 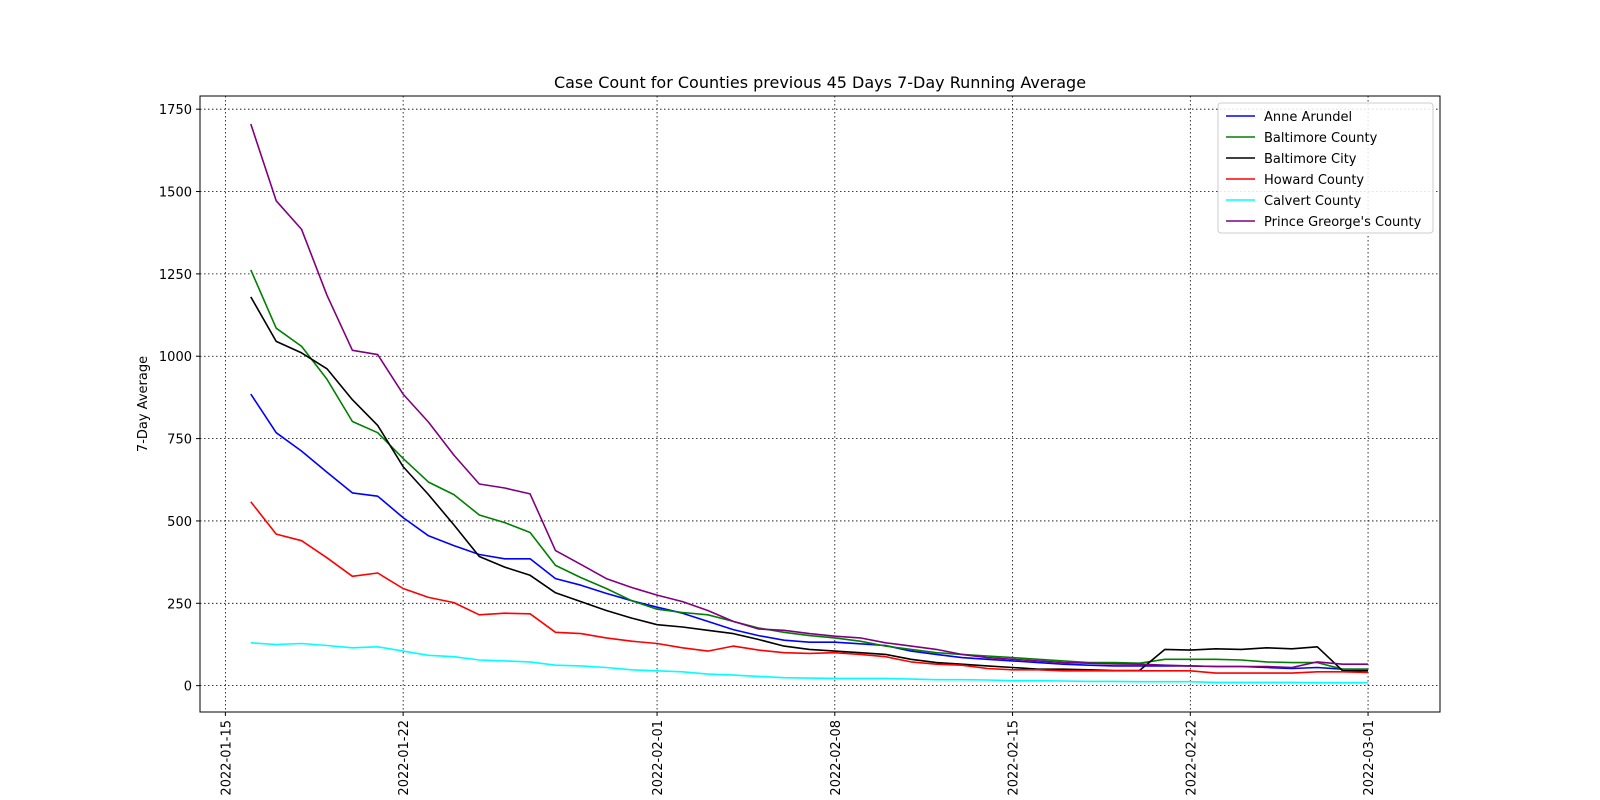 What do you see at coordinates (1314, 180) in the screenshot?
I see `legend-label: Howard County` at bounding box center [1314, 180].